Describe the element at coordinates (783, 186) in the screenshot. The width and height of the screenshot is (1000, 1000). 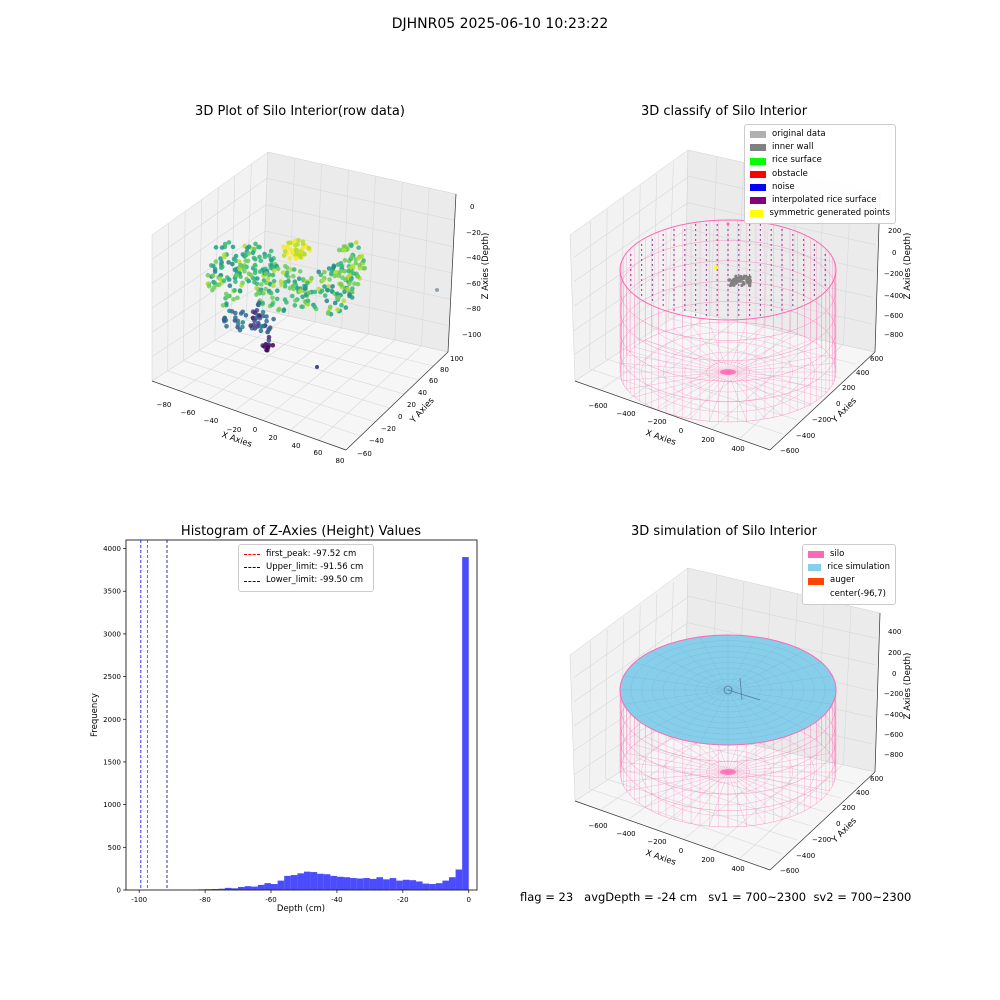
I see `legend-label: noise` at that location.